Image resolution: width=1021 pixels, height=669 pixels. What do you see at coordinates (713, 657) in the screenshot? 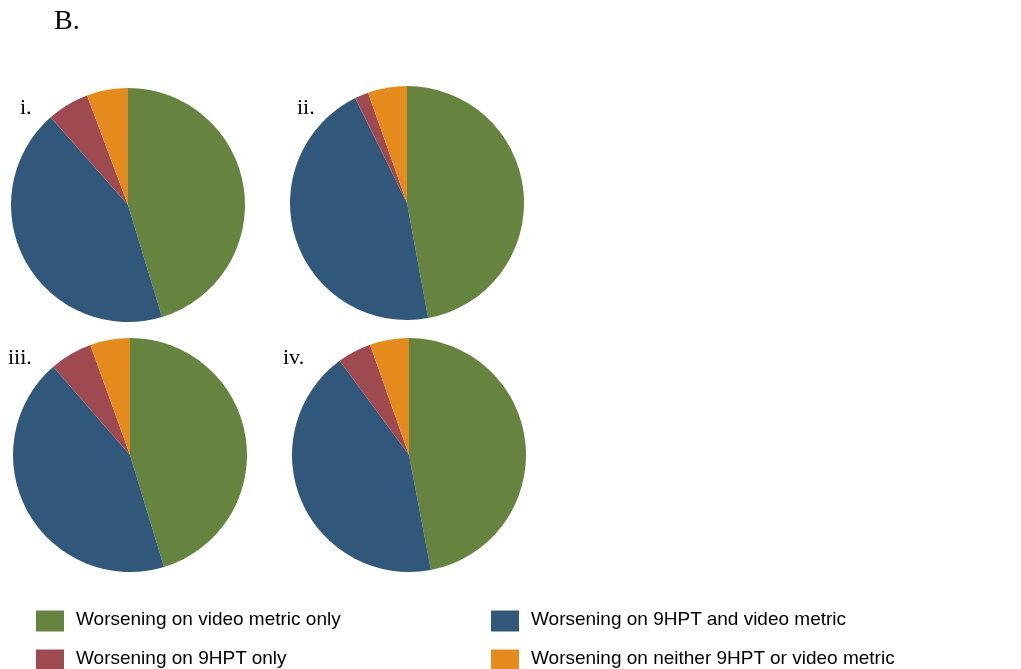
I see `legend-label: Worsening on neither 9HPT or video metric` at bounding box center [713, 657].